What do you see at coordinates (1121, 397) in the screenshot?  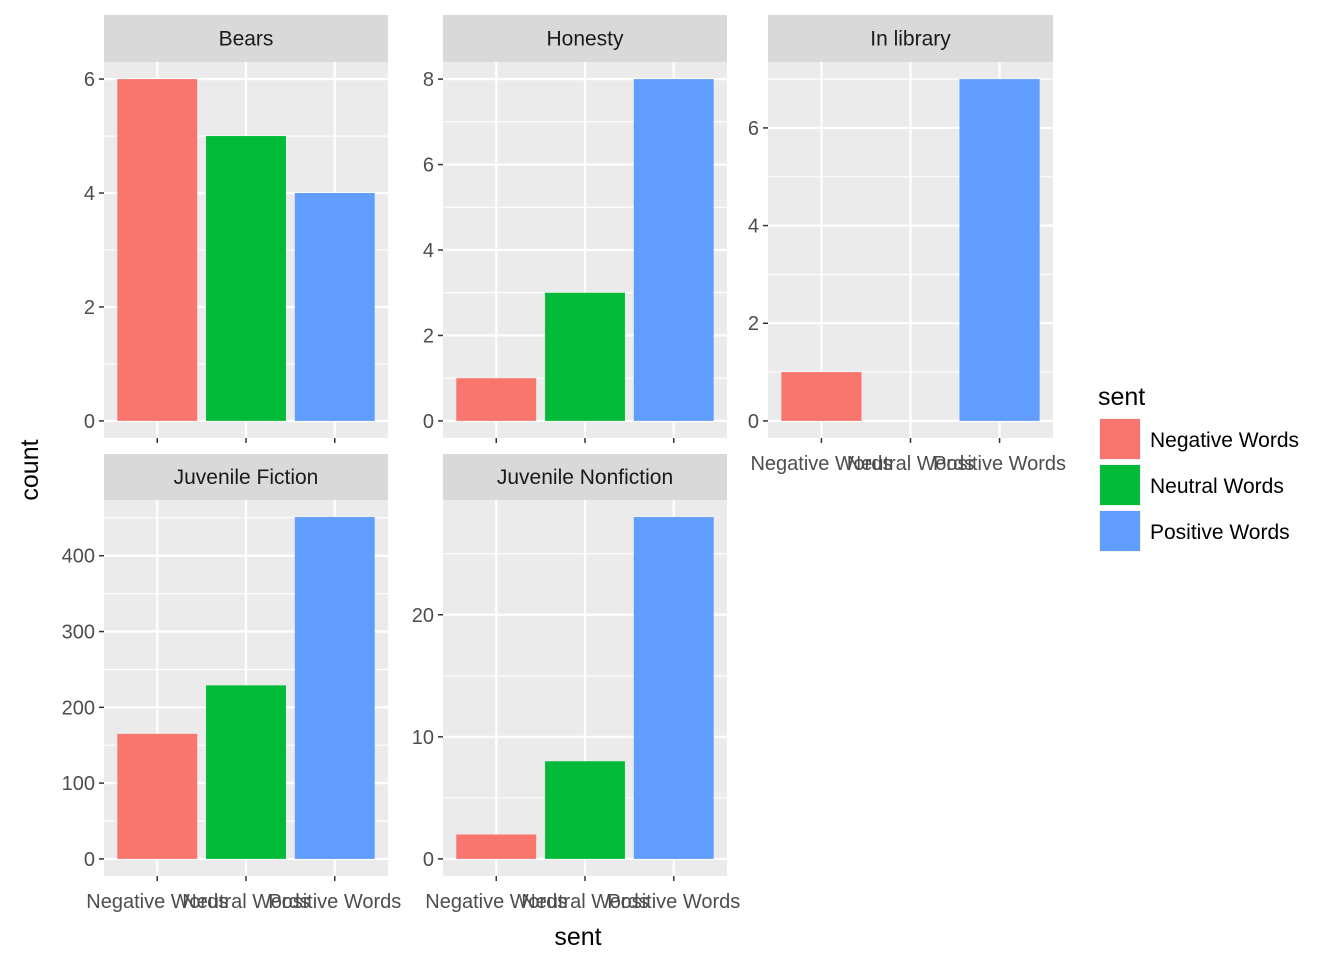 I see `legend-title: sent` at bounding box center [1121, 397].